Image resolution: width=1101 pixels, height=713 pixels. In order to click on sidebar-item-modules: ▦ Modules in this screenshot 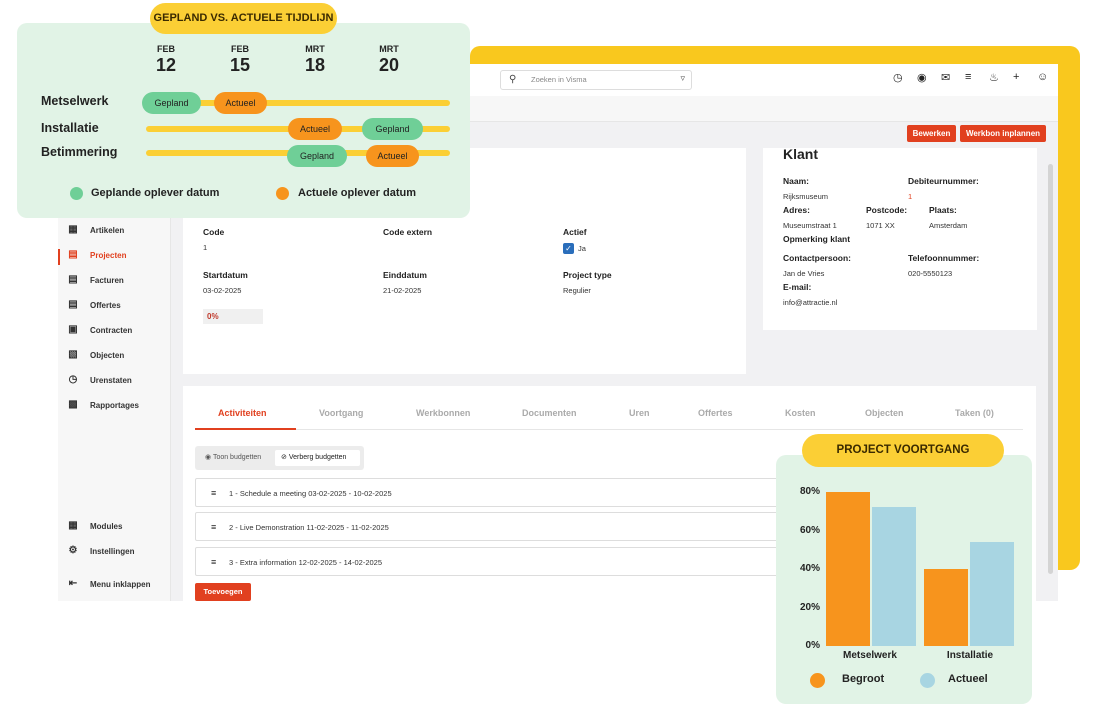, I will do `click(116, 528)`.